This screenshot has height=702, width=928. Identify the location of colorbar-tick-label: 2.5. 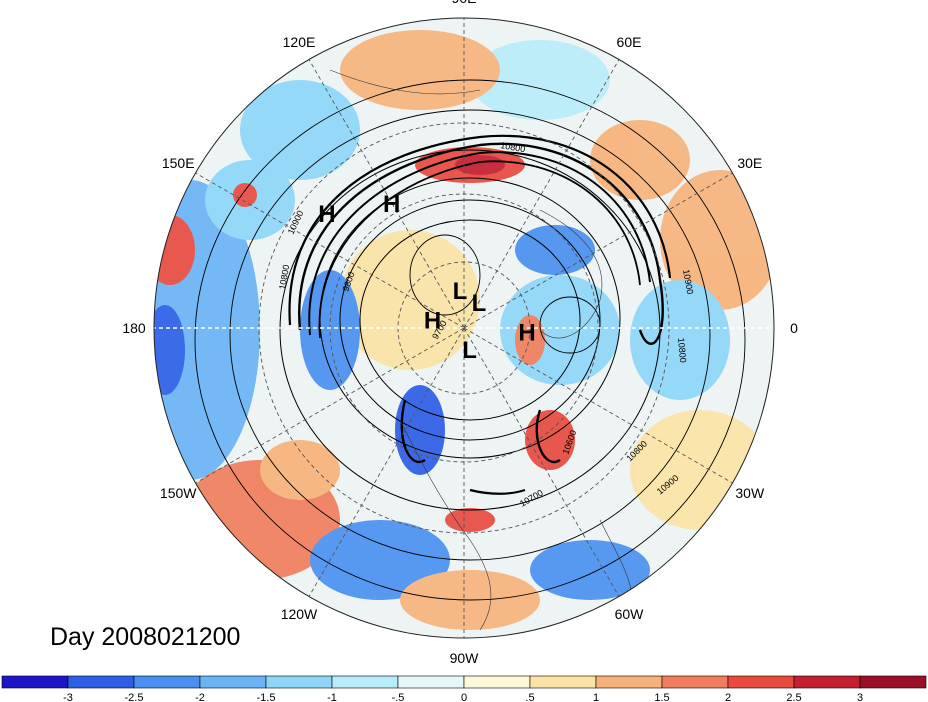
(793, 697).